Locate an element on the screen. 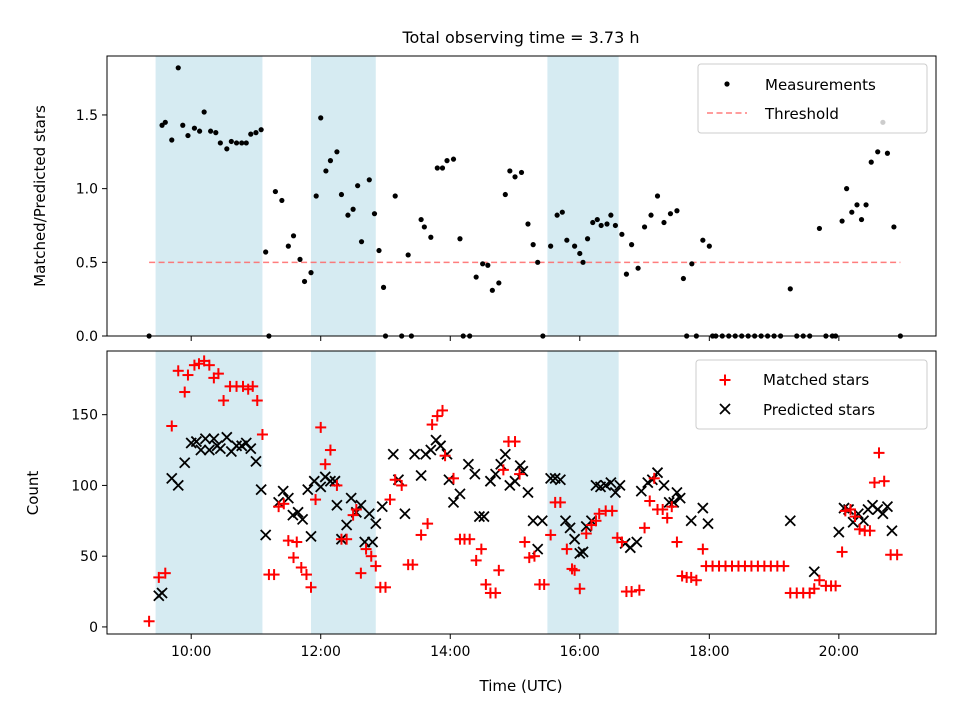  top-y-tick-label: 0.5 is located at coordinates (87, 263).